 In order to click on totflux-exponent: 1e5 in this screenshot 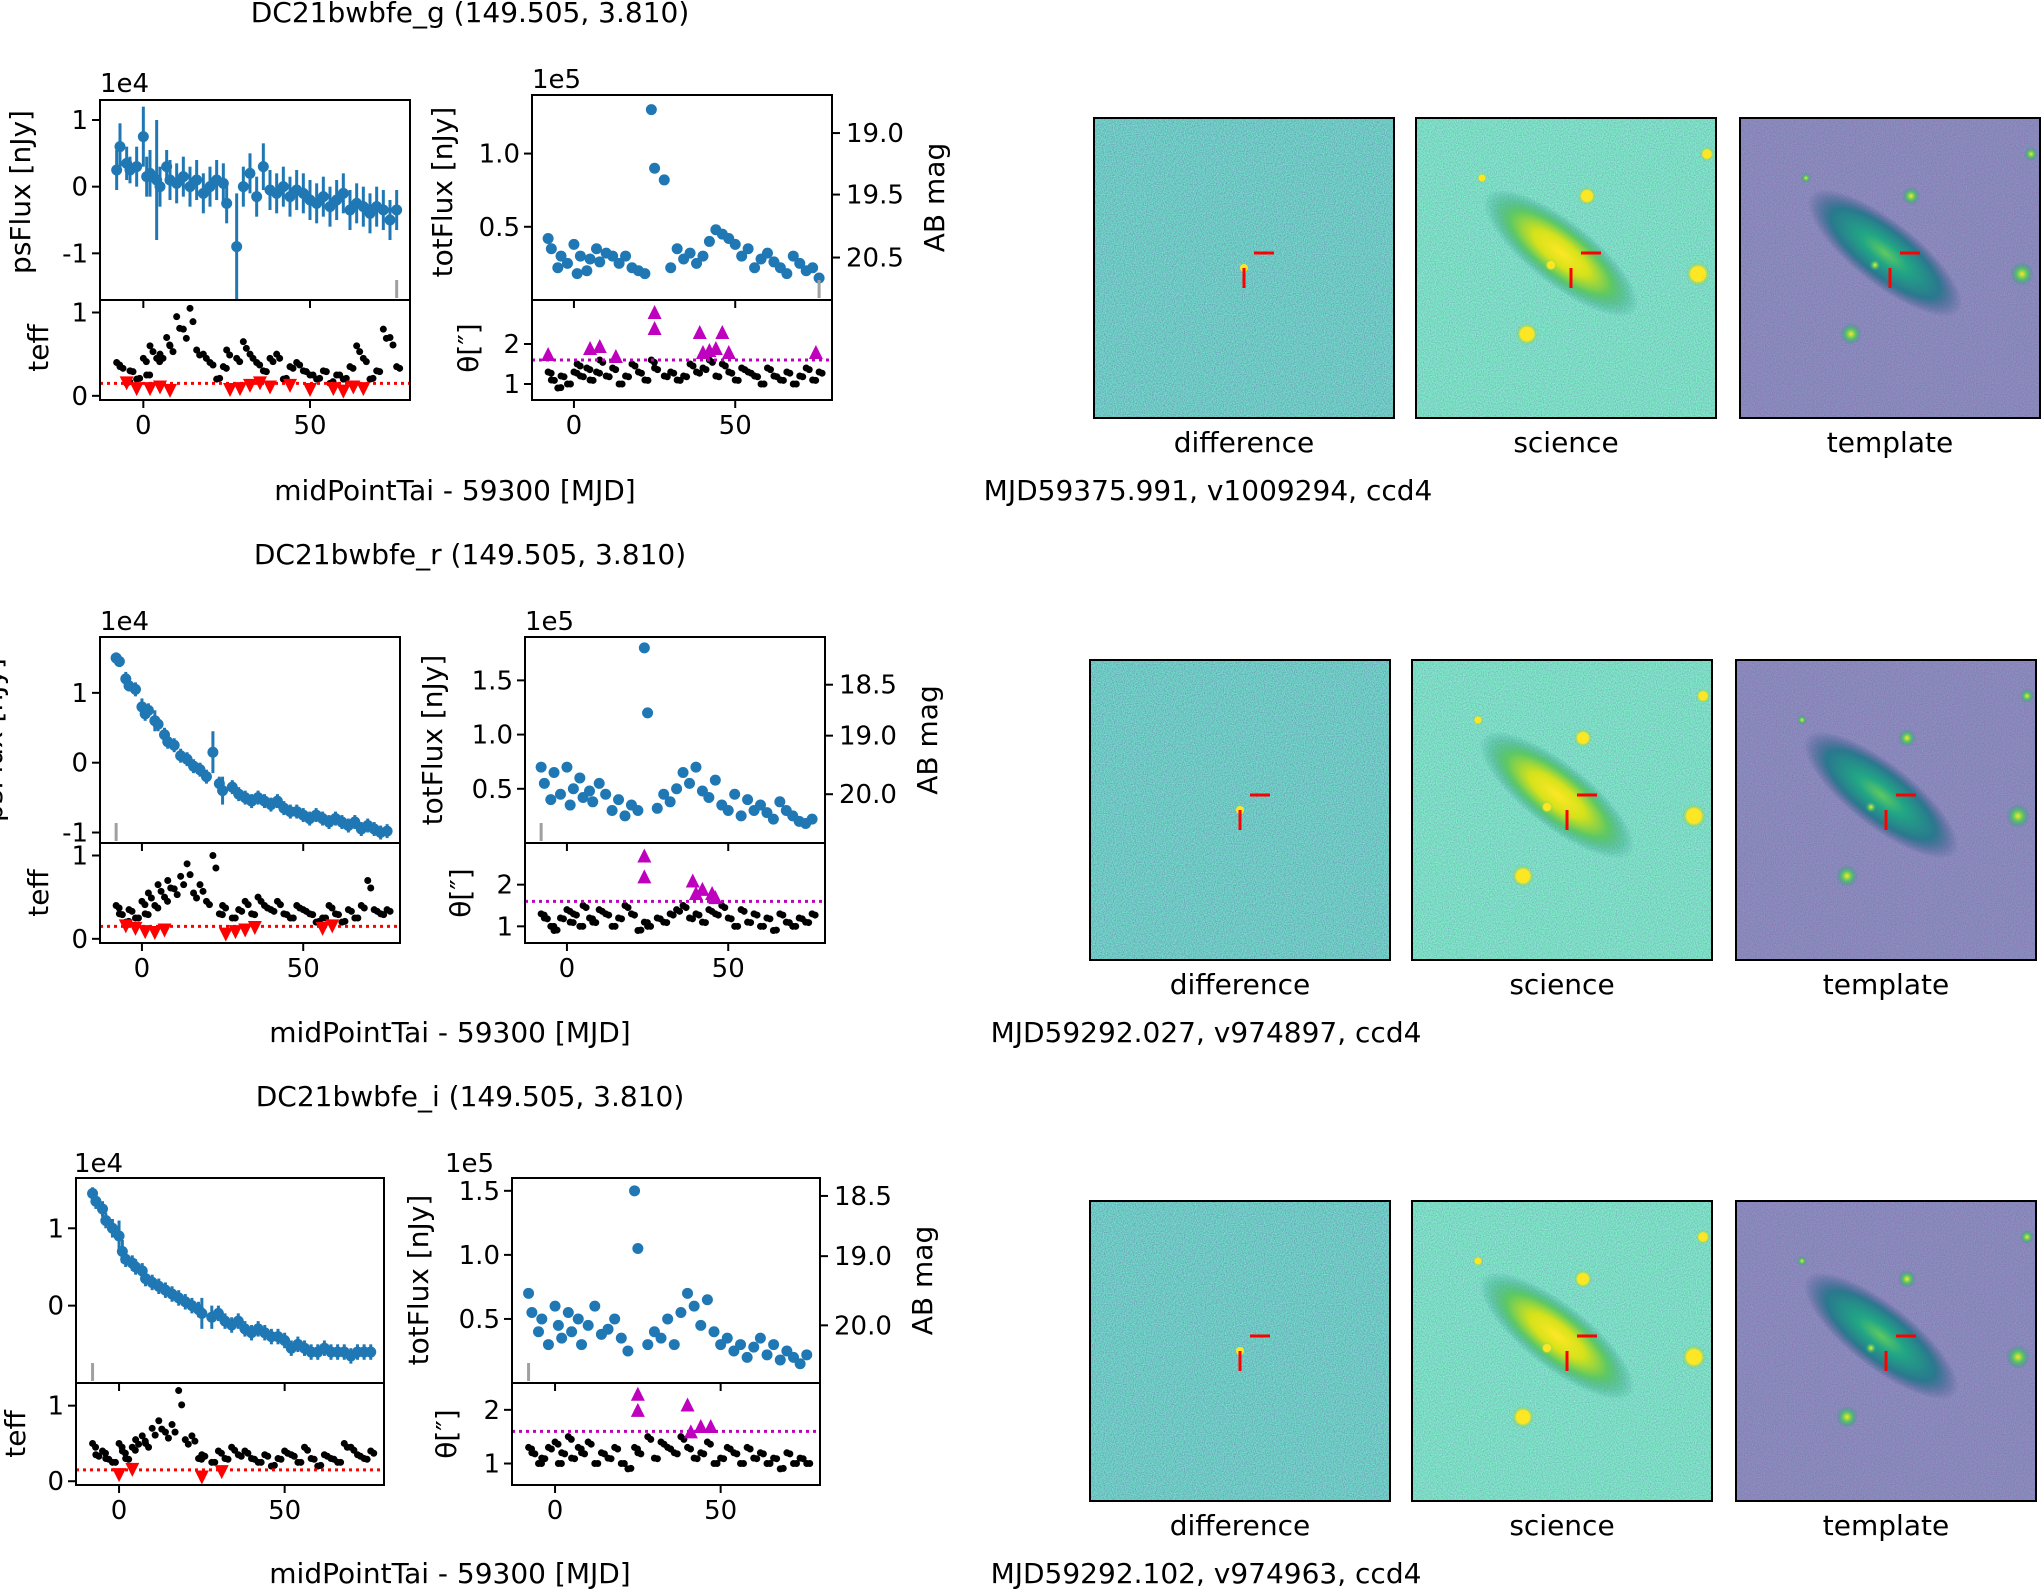, I will do `click(549, 622)`.